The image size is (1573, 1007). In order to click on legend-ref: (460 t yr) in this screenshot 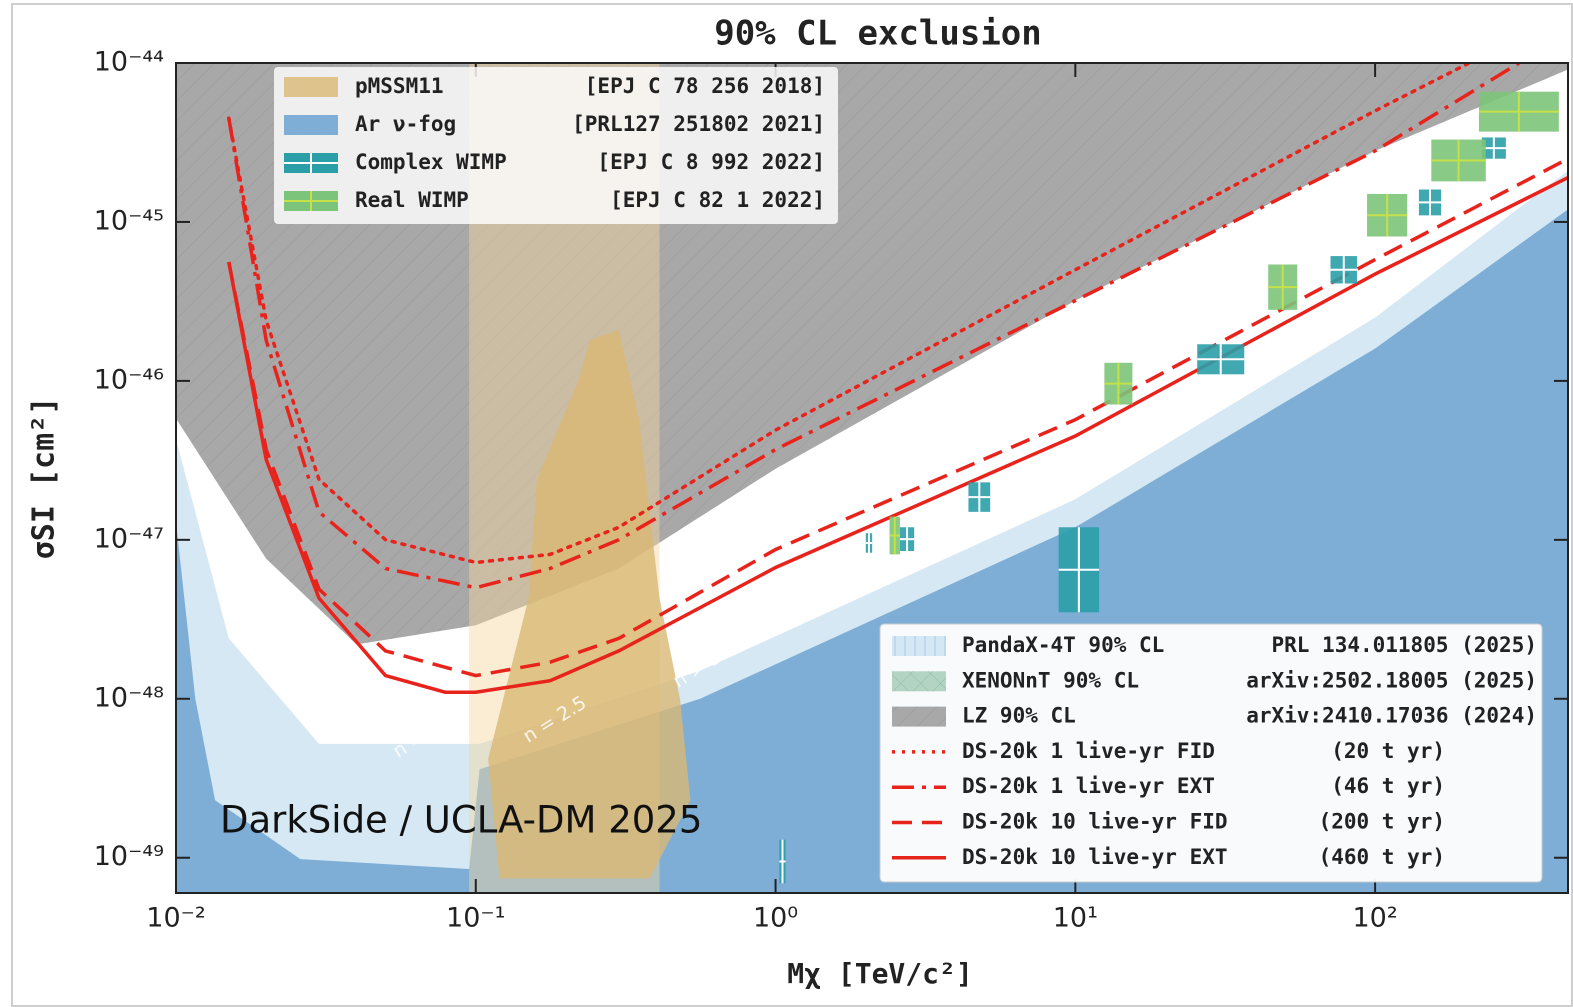, I will do `click(1382, 857)`.